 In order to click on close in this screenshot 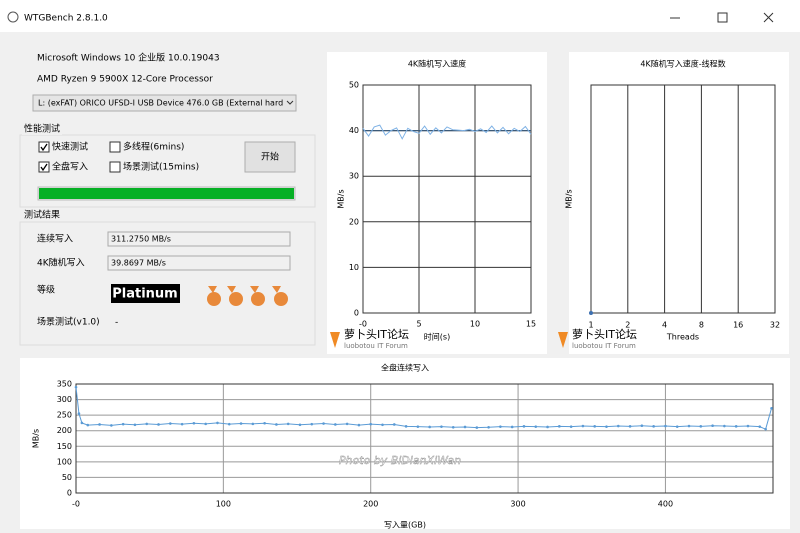, I will do `click(768, 17)`.